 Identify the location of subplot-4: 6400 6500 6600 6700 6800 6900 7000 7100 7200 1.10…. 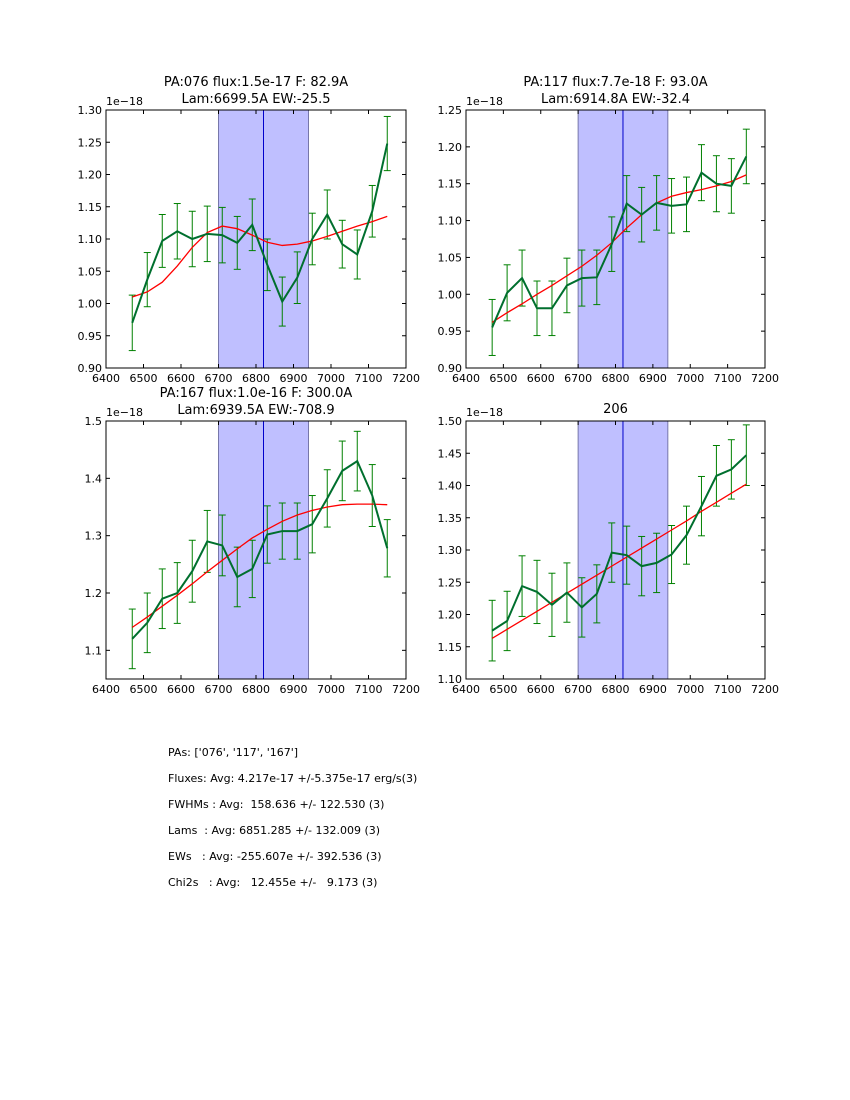
(609, 549).